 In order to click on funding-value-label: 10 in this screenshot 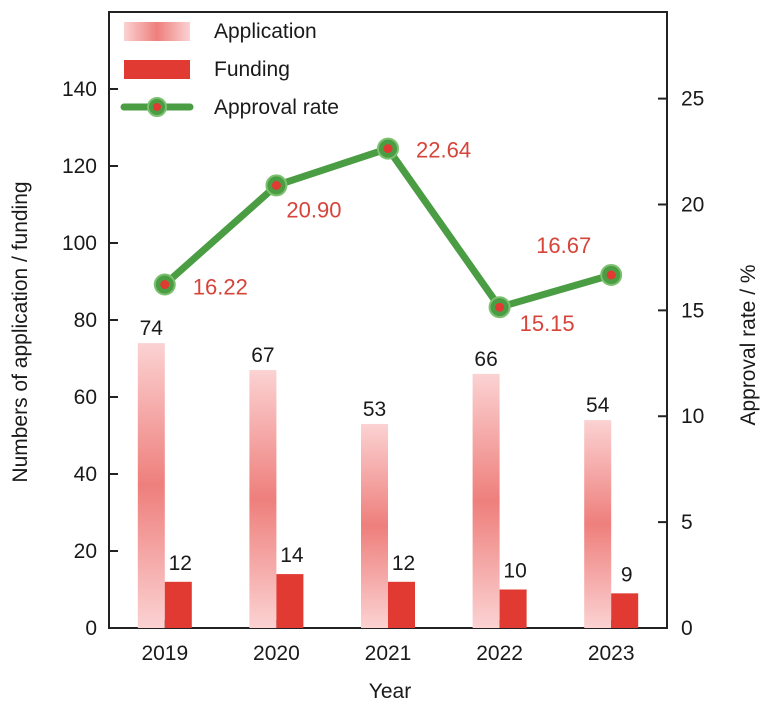, I will do `click(514, 571)`.